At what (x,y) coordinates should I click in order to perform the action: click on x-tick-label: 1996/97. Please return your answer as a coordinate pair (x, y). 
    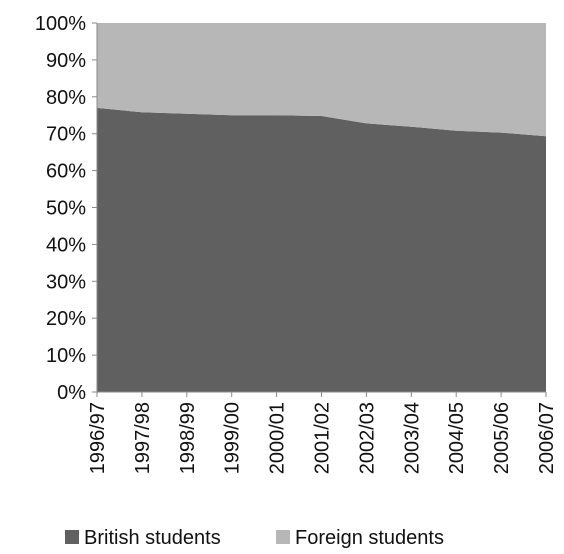
    Looking at the image, I should click on (98, 438).